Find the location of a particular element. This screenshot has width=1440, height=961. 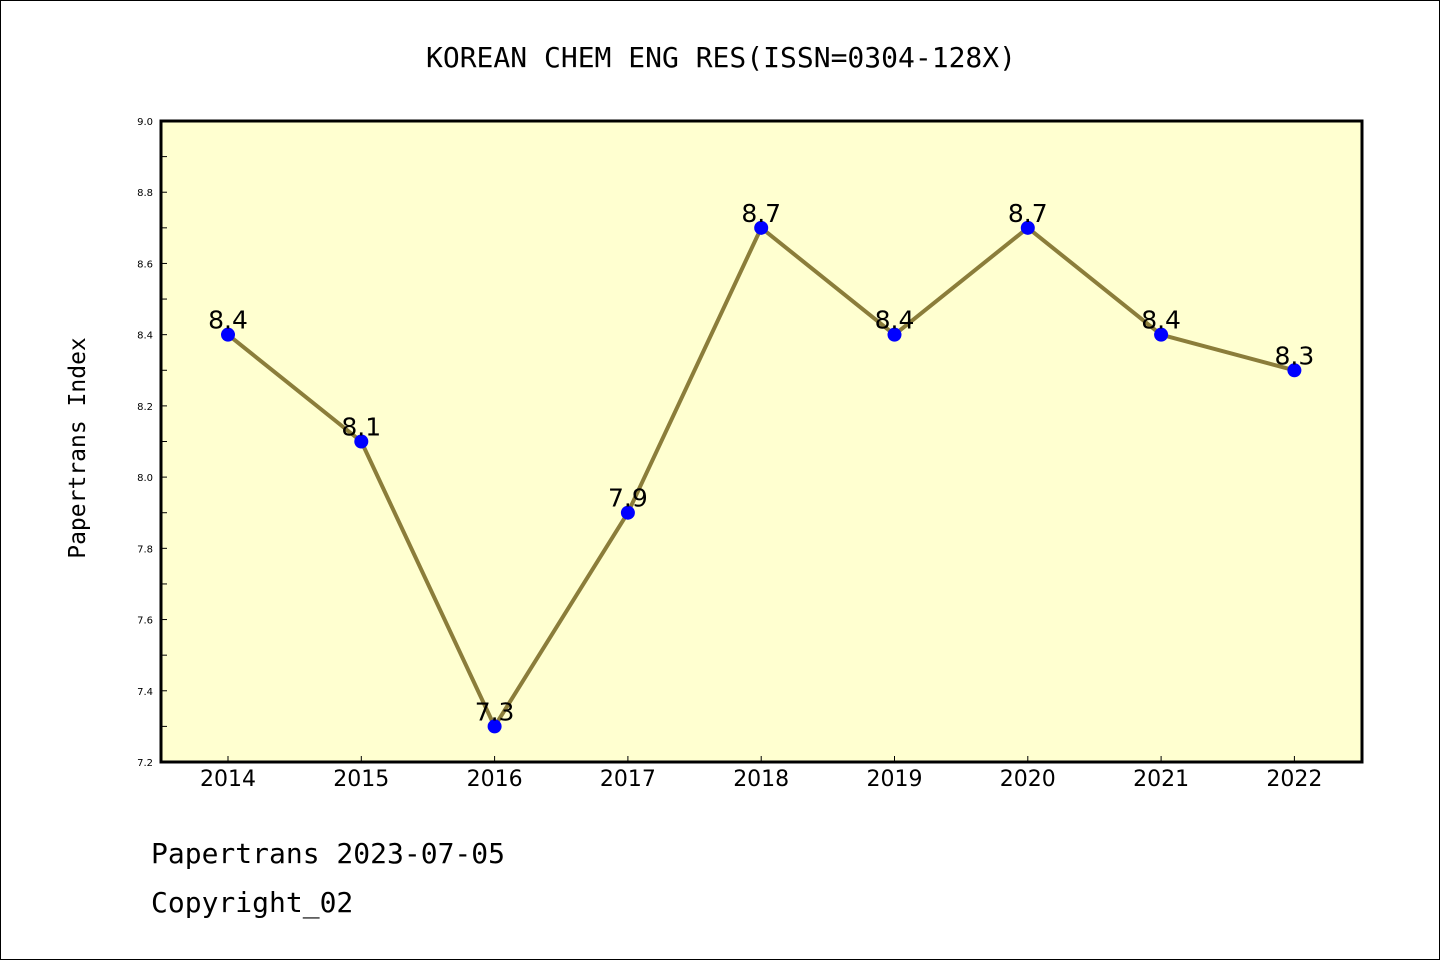

y-tick-label: 8.6 is located at coordinates (145, 264).